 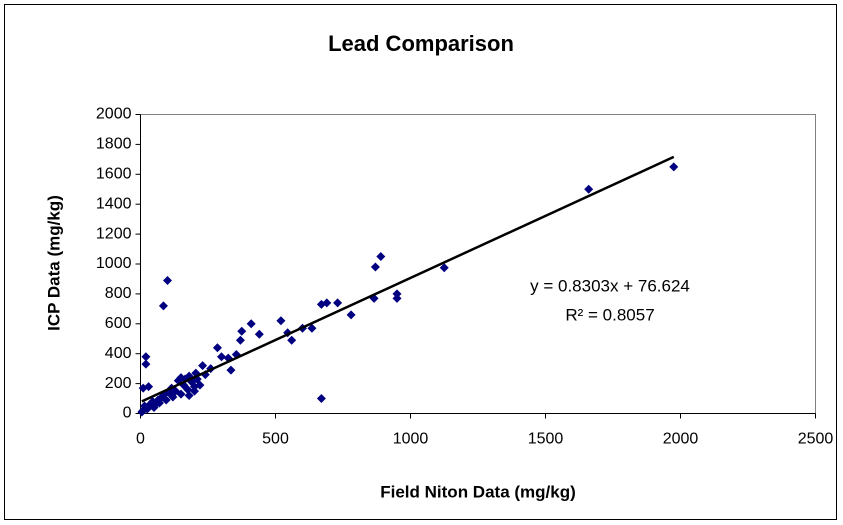 What do you see at coordinates (114, 174) in the screenshot?
I see `y-tick-label: 1600` at bounding box center [114, 174].